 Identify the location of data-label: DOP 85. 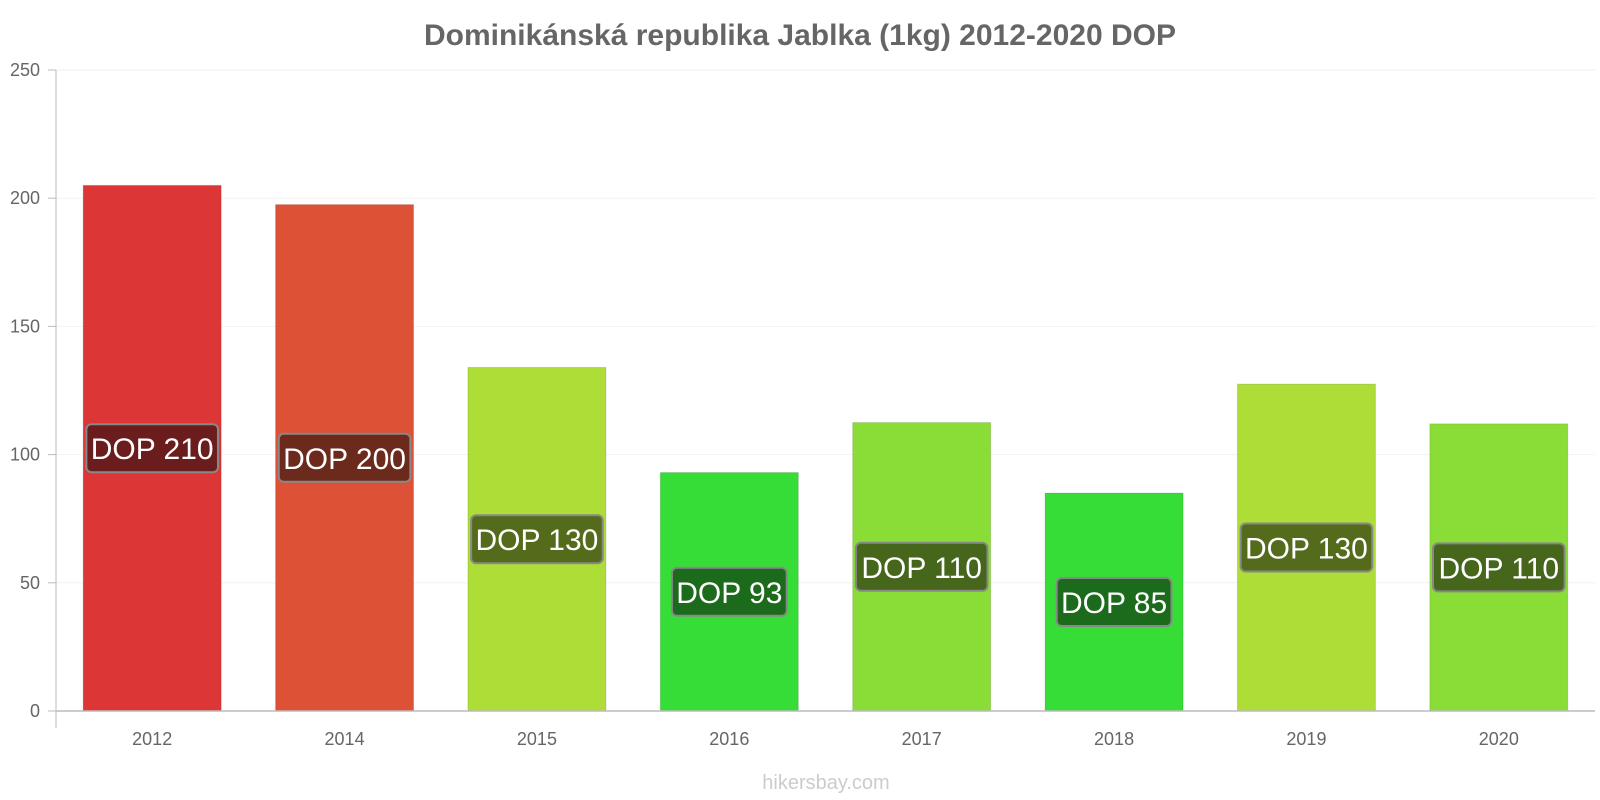
(1114, 603).